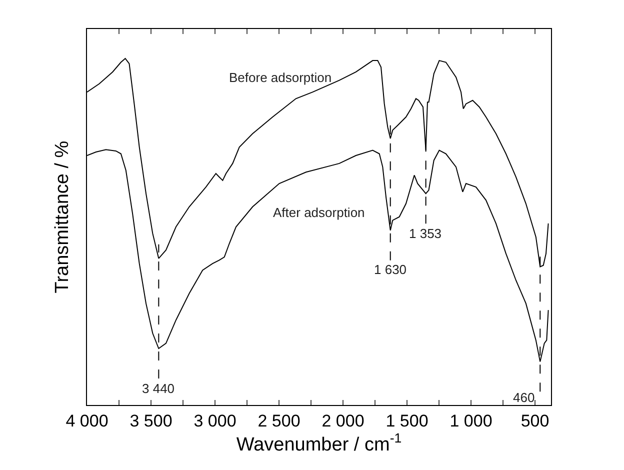  I want to click on y-axis-title: Transmittance / %, so click(62, 217).